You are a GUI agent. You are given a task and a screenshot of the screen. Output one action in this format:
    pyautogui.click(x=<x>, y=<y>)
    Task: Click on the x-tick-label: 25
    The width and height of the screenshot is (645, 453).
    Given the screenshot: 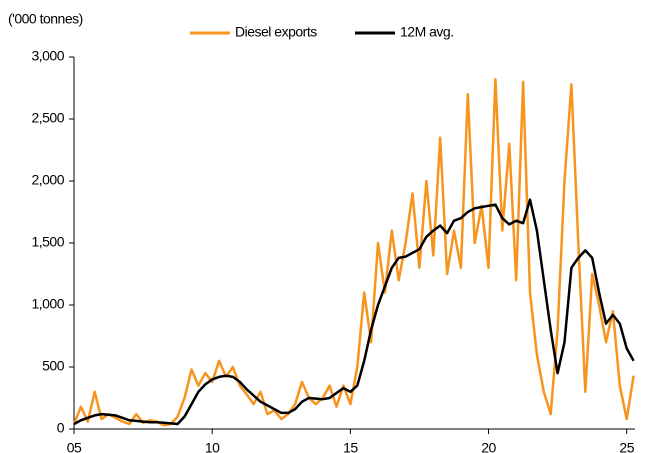 What is the action you would take?
    pyautogui.click(x=626, y=446)
    